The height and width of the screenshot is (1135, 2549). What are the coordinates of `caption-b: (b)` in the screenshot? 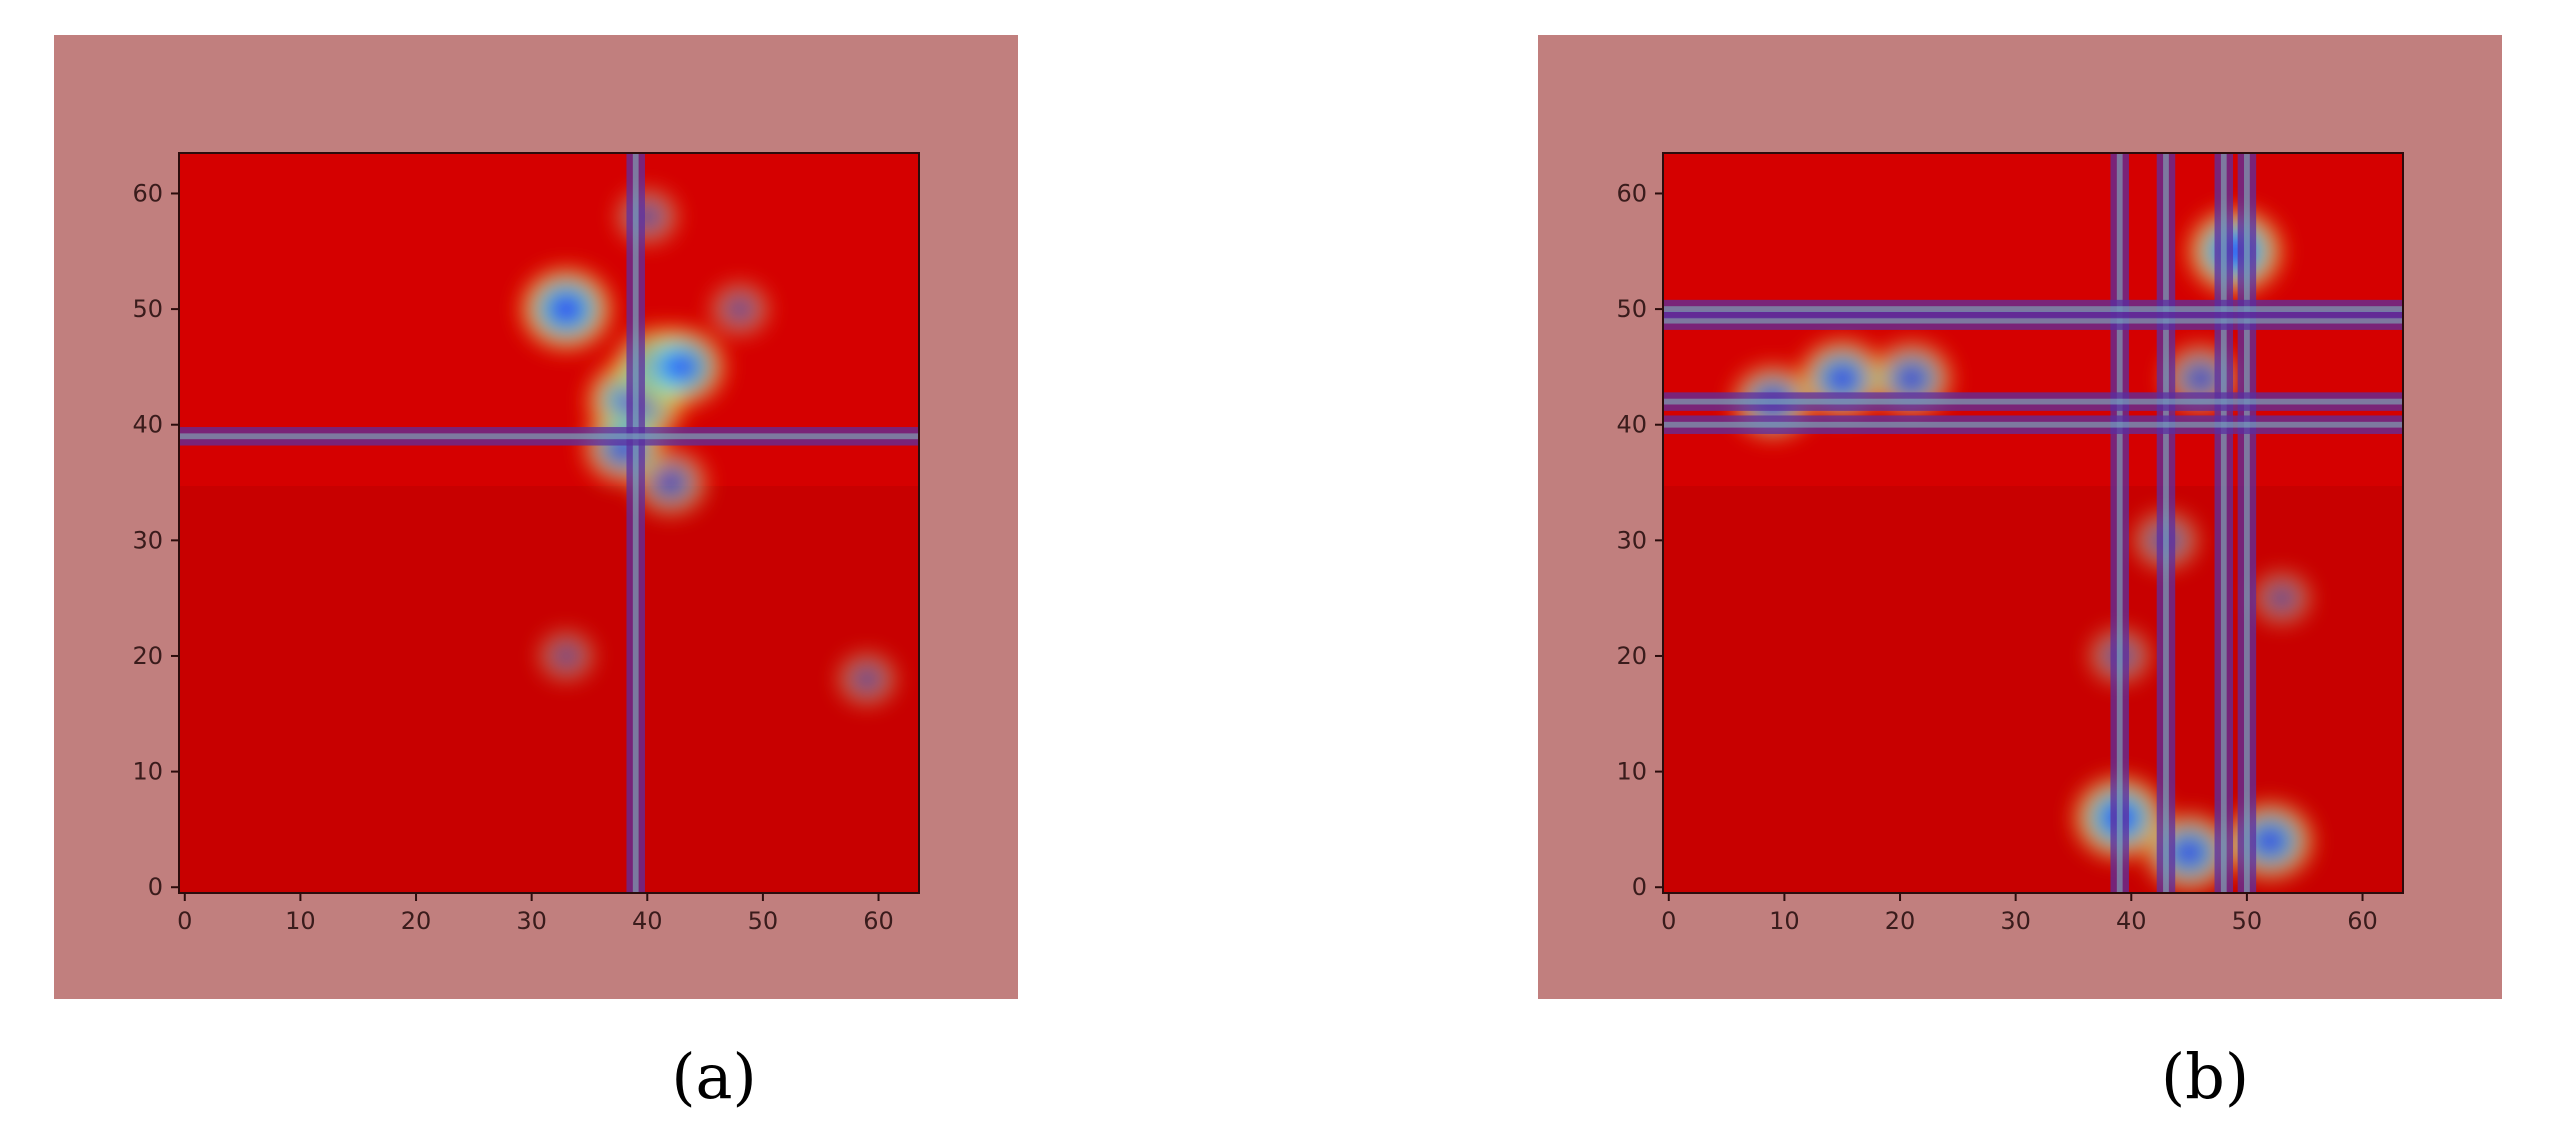 It's located at (2205, 1076).